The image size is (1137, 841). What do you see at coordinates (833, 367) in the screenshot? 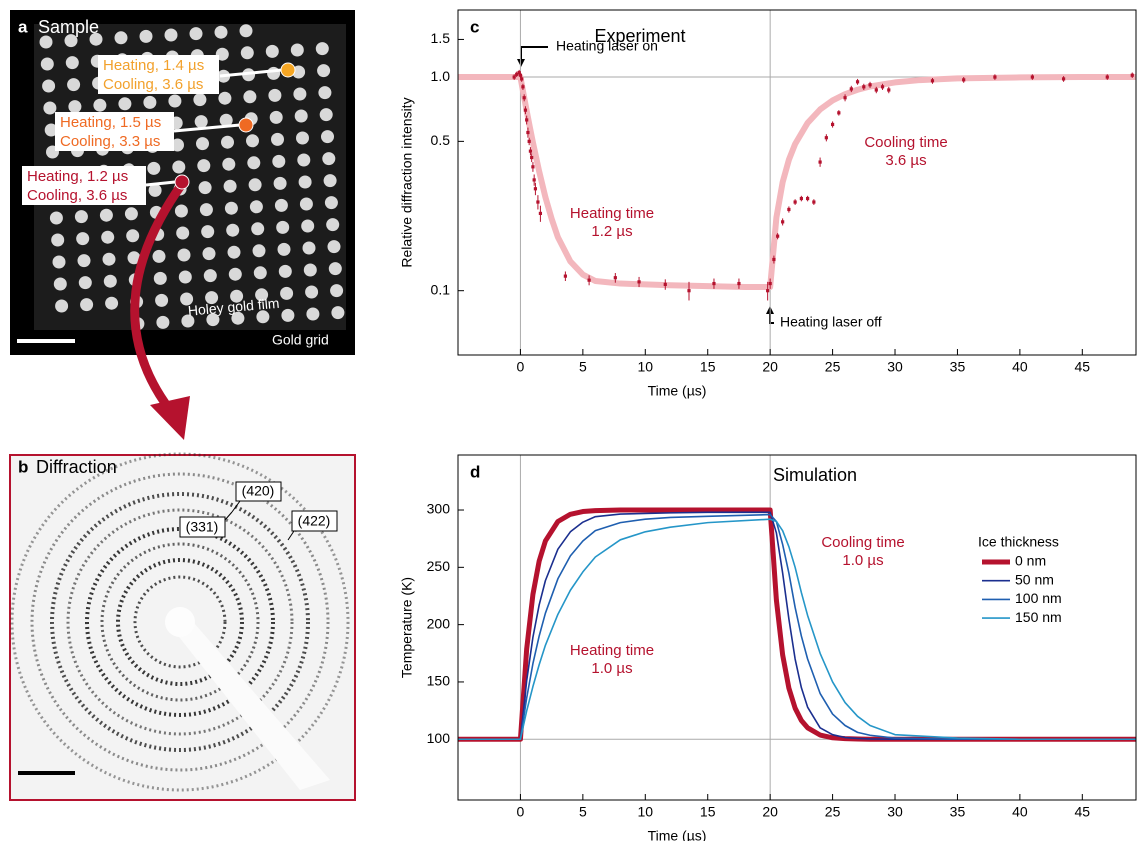
I see `x-tick-label: 25` at bounding box center [833, 367].